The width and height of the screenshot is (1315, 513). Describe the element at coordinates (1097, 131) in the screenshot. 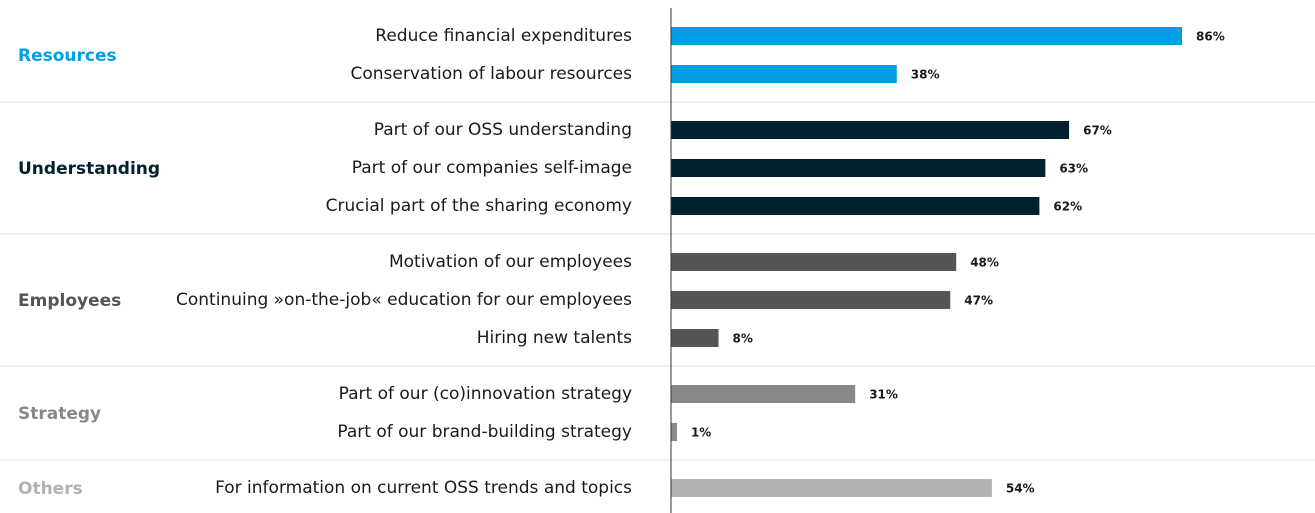

I see `value-label: 67%` at that location.